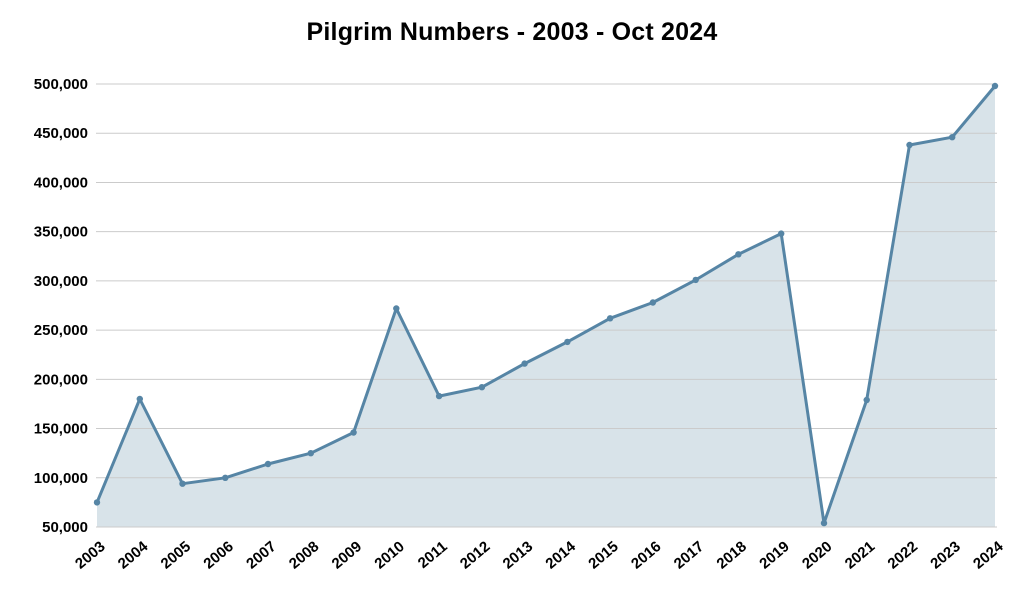  What do you see at coordinates (475, 555) in the screenshot?
I see `x-tick-label: 2012` at bounding box center [475, 555].